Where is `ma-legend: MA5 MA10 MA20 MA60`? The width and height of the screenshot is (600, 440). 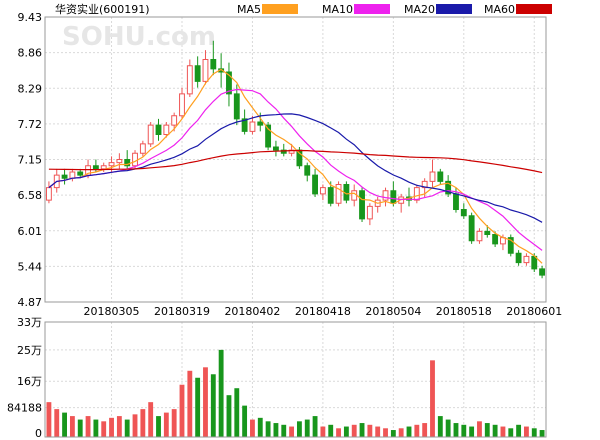 ma-legend: MA5 MA10 MA20 MA60 is located at coordinates (394, 9).